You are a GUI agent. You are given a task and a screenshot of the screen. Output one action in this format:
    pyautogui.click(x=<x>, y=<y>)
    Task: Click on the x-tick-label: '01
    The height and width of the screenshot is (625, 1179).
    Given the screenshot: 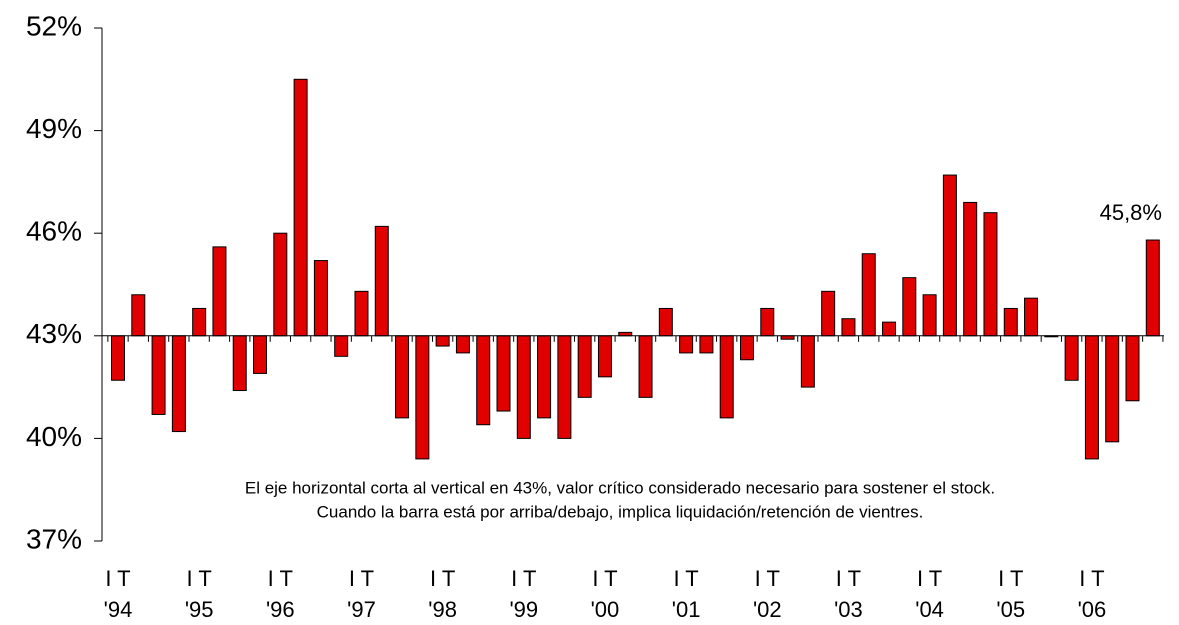 What is the action you would take?
    pyautogui.click(x=686, y=609)
    